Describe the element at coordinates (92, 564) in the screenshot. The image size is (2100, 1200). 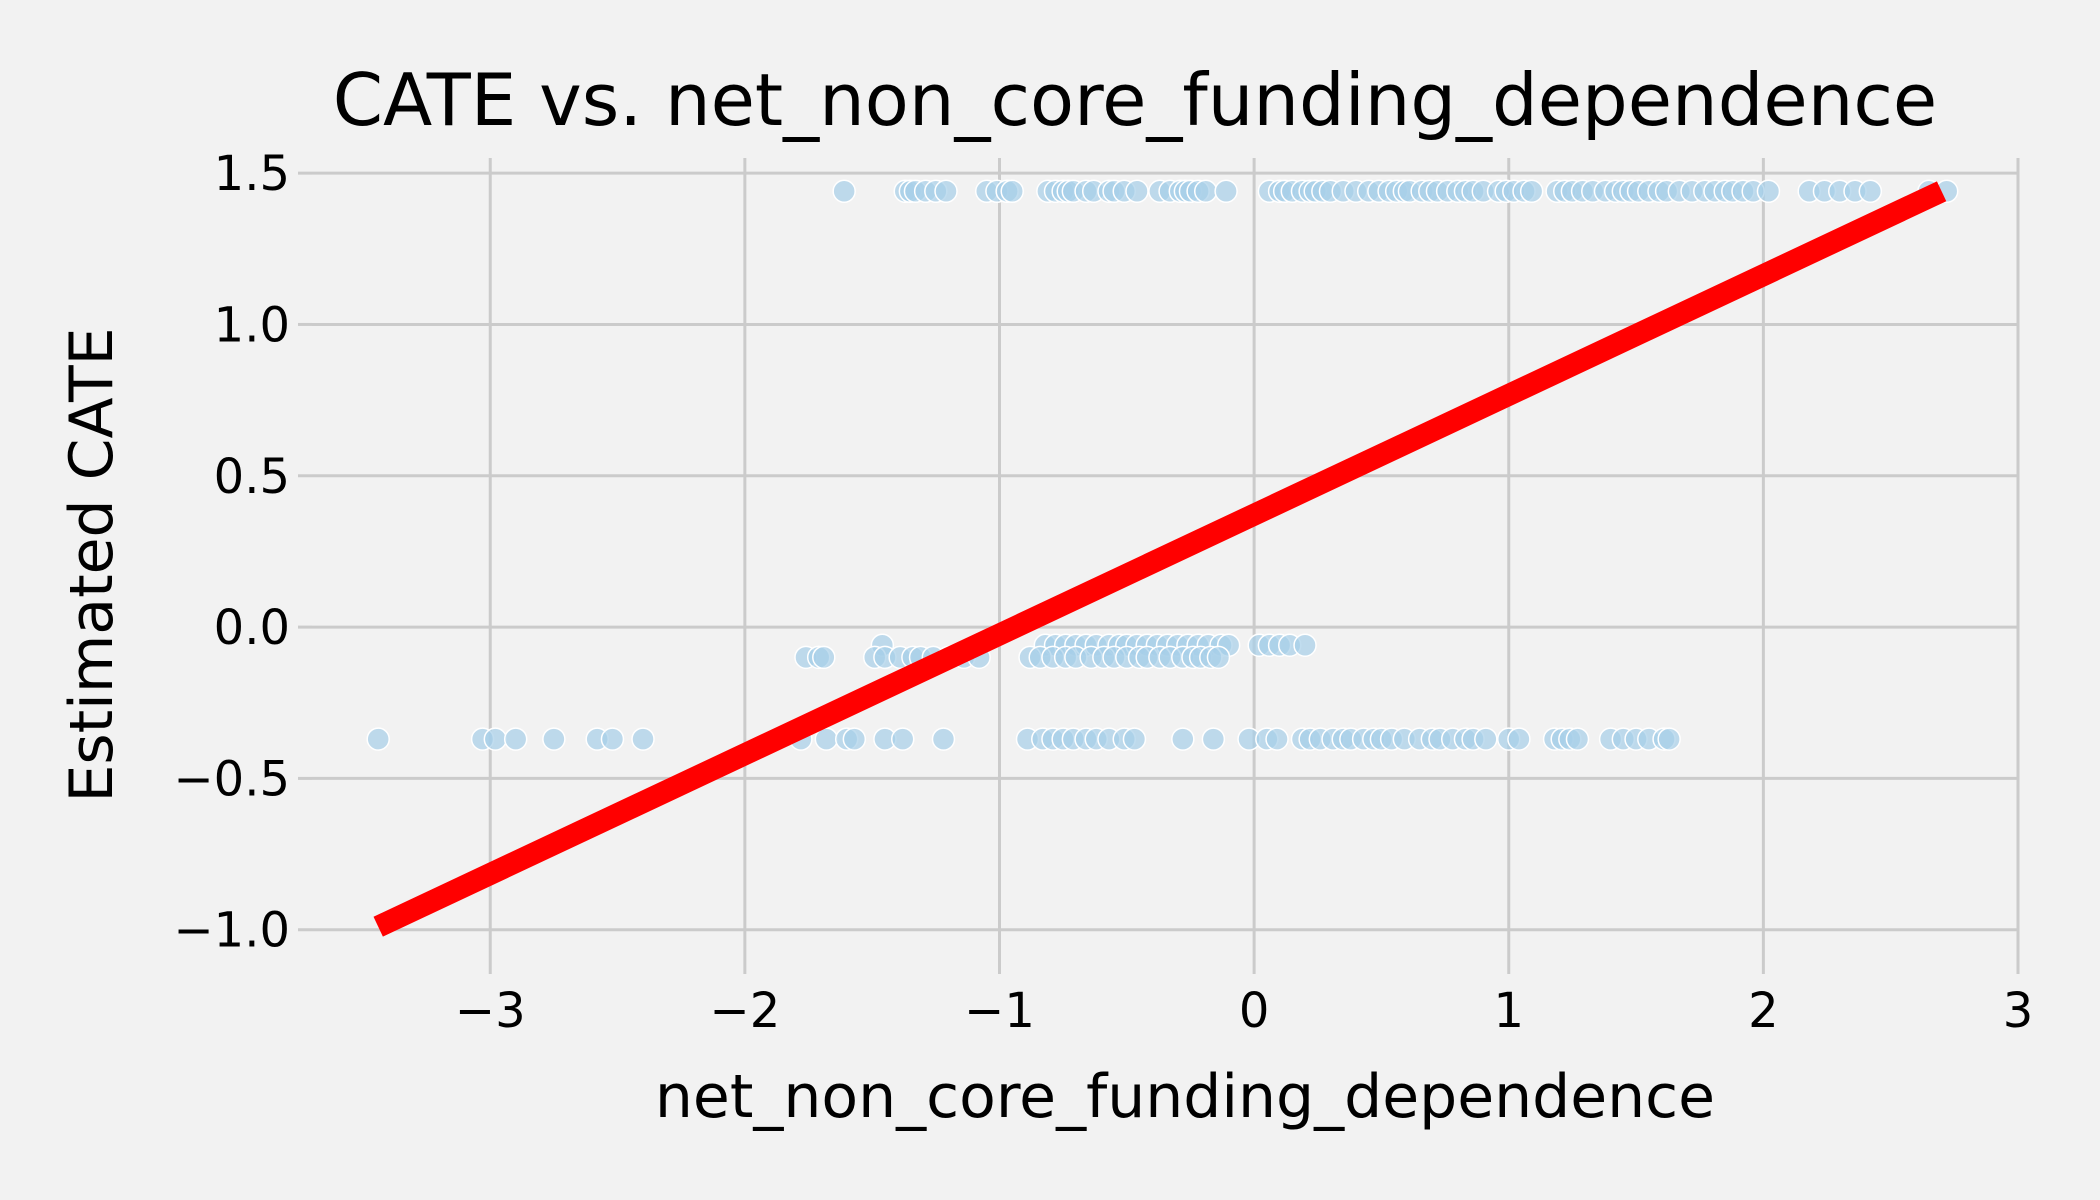
I see `y-axis-label: Estimated CATE` at that location.